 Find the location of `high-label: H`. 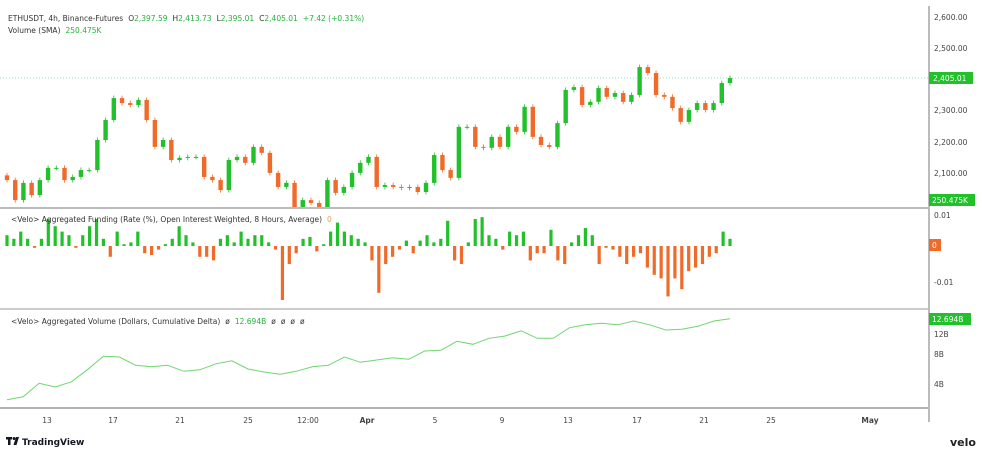

high-label: H is located at coordinates (176, 18).